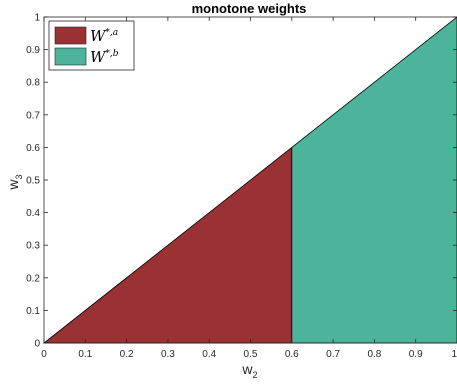 Image resolution: width=457 pixels, height=387 pixels. What do you see at coordinates (374, 354) in the screenshot?
I see `x-tick-label: 0.8` at bounding box center [374, 354].